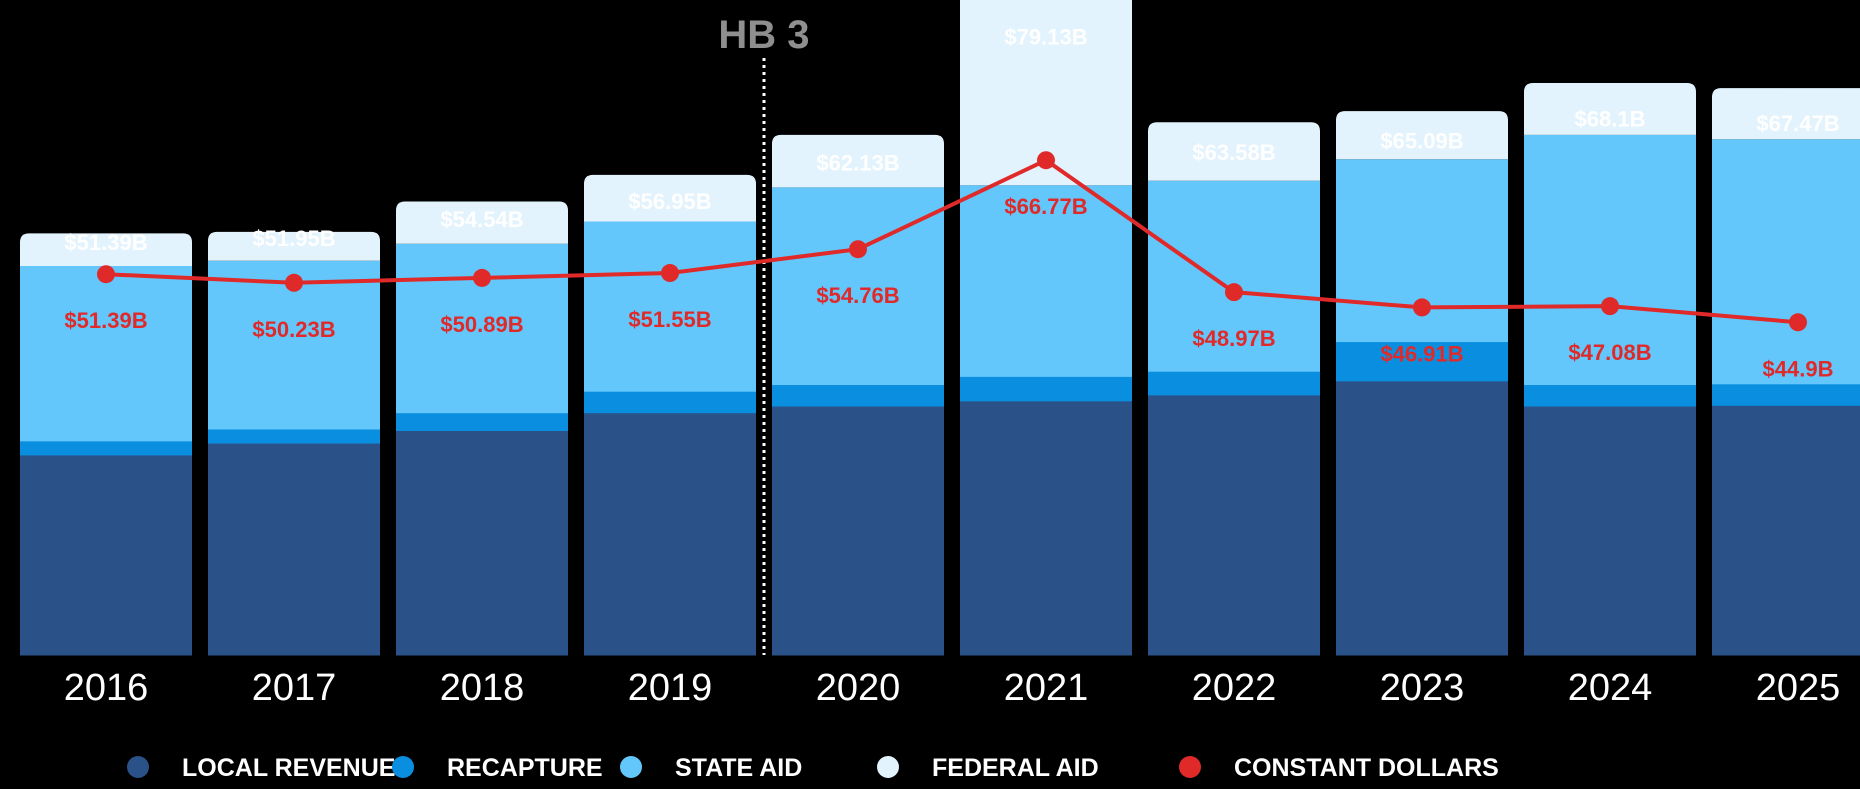  Describe the element at coordinates (1609, 352) in the screenshot. I see `constant-label-2024: $47.08B` at that location.